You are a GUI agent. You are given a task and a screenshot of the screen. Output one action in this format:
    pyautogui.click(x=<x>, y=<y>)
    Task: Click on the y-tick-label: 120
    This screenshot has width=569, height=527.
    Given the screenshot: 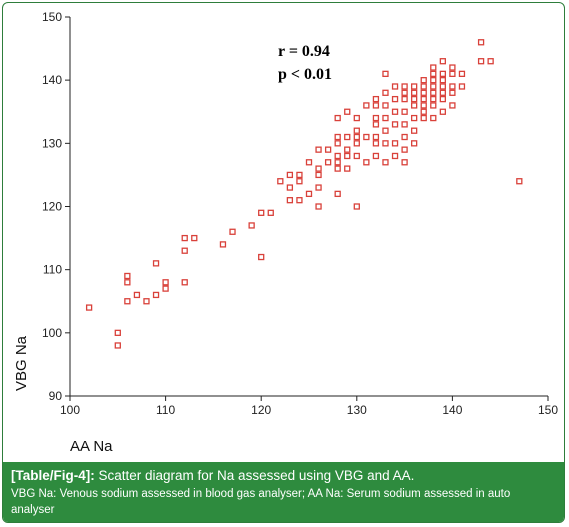 What is the action you would take?
    pyautogui.click(x=52, y=207)
    